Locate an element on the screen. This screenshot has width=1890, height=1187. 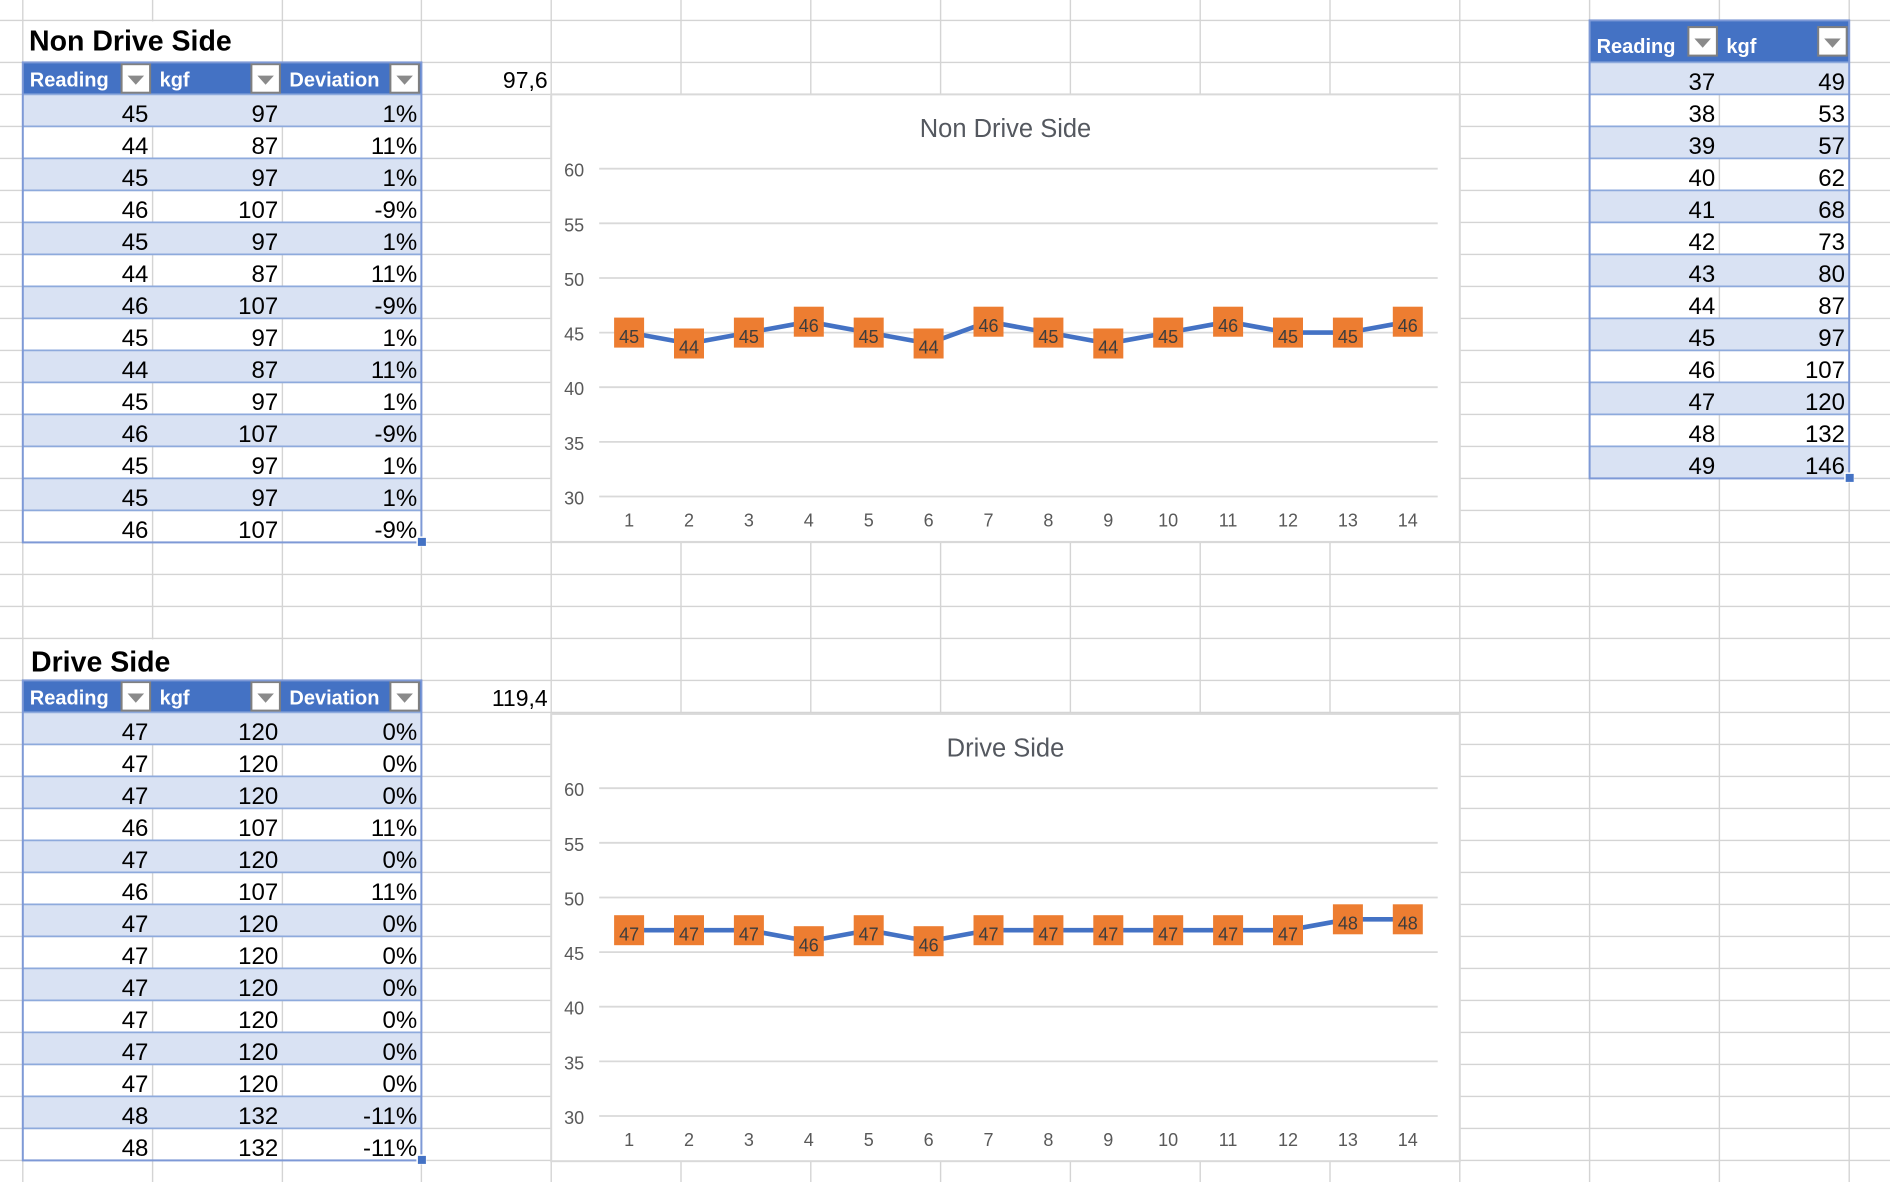
svg-text: 55 is located at coordinates (574, 225).